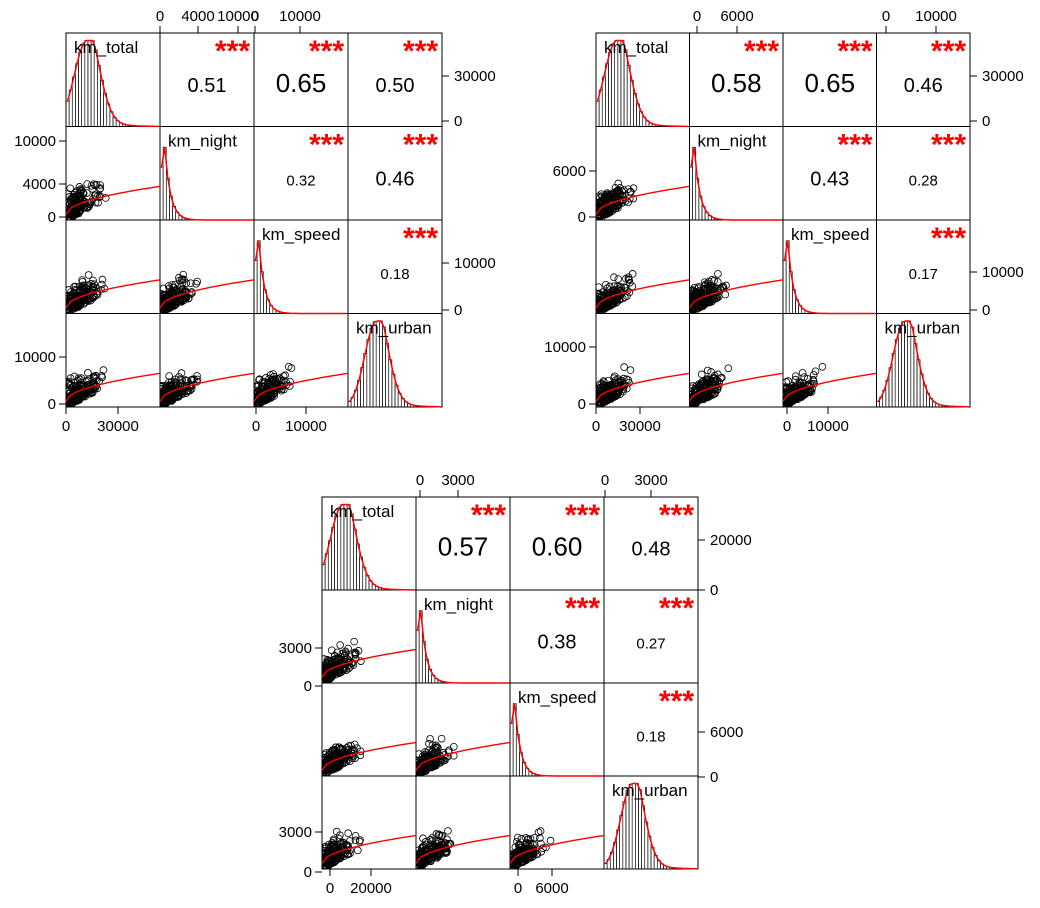 The image size is (1040, 908). Describe the element at coordinates (40, 179) in the screenshot. I see `axis-left: 10000 4000 0` at that location.